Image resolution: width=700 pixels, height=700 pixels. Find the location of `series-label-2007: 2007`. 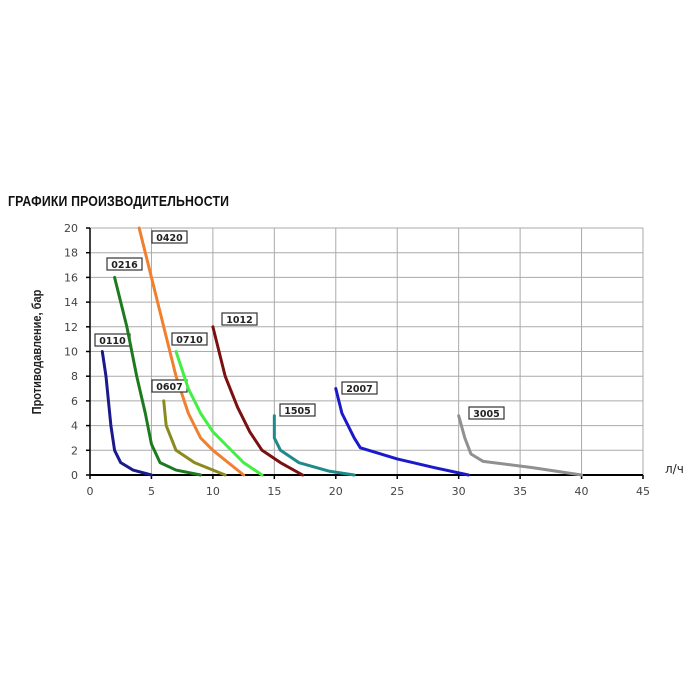

series-label-2007: 2007 is located at coordinates (359, 389).